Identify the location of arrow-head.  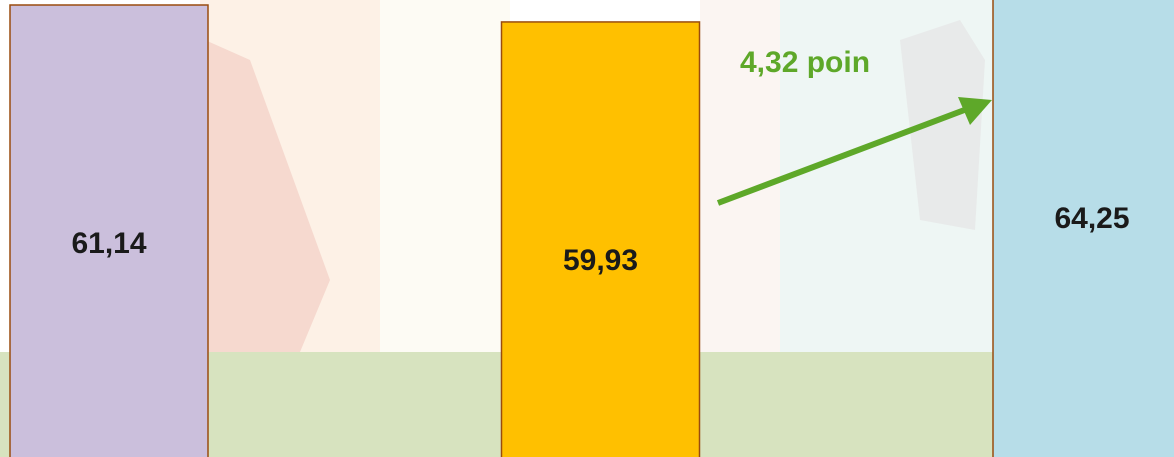
(975, 111).